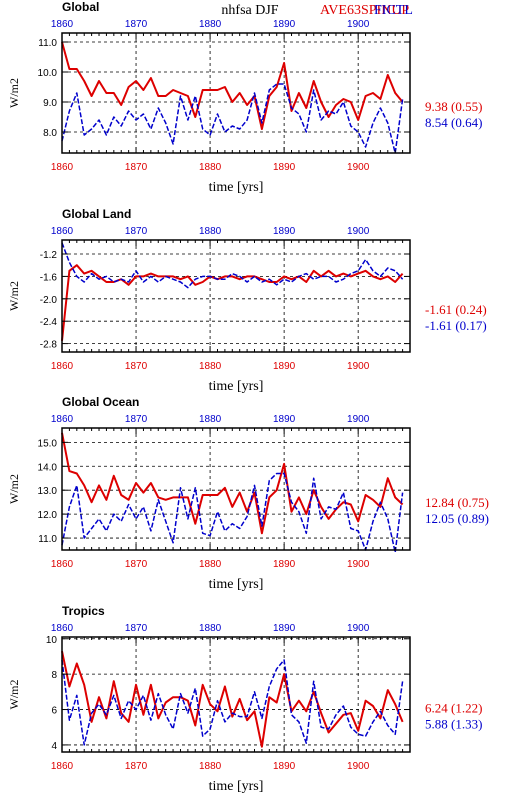  I want to click on stat-series-a: 6.24 (1.22), so click(453, 708).